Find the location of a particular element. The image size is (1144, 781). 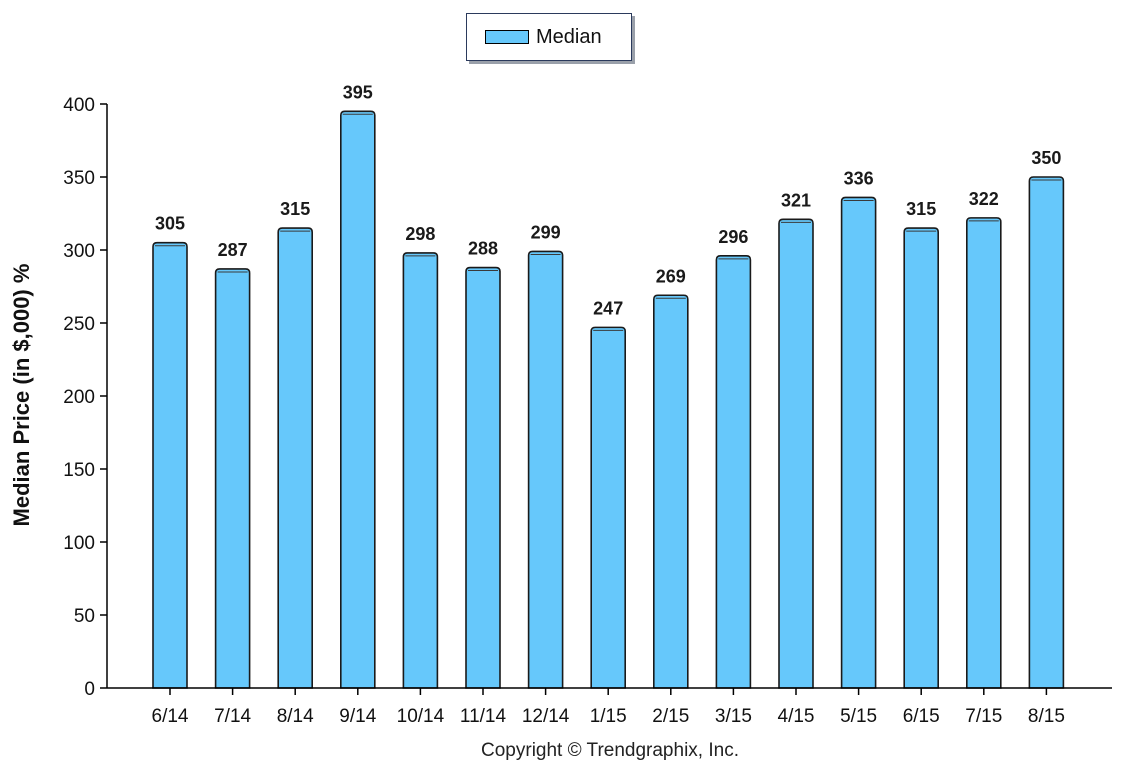

legend-swatch-median is located at coordinates (507, 37).